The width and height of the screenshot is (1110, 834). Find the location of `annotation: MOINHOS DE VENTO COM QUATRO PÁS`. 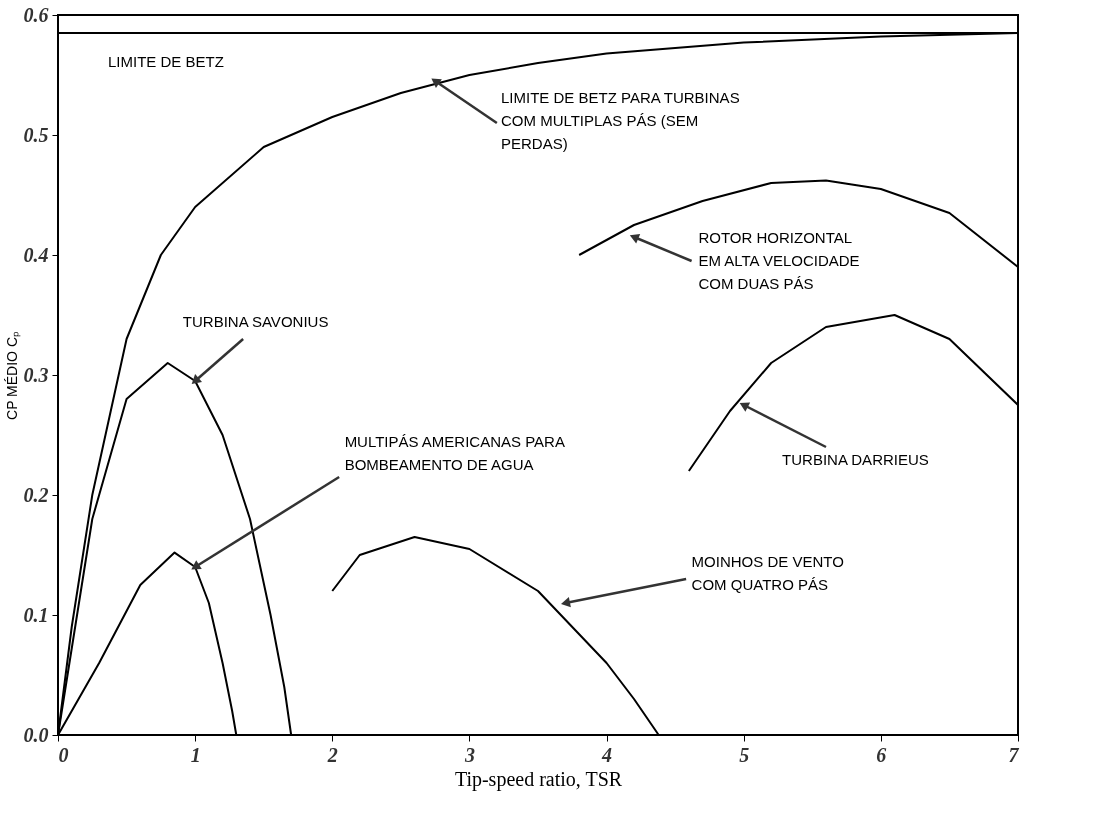

annotation: MOINHOS DE VENTO COM QUATRO PÁS is located at coordinates (767, 573).